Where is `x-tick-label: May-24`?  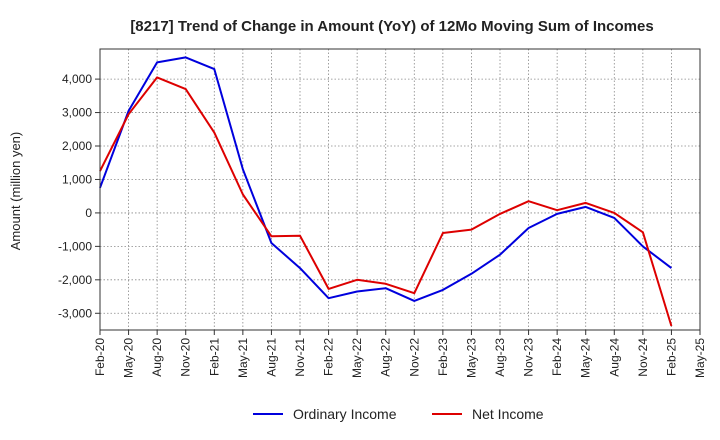 x-tick-label: May-24 is located at coordinates (586, 358).